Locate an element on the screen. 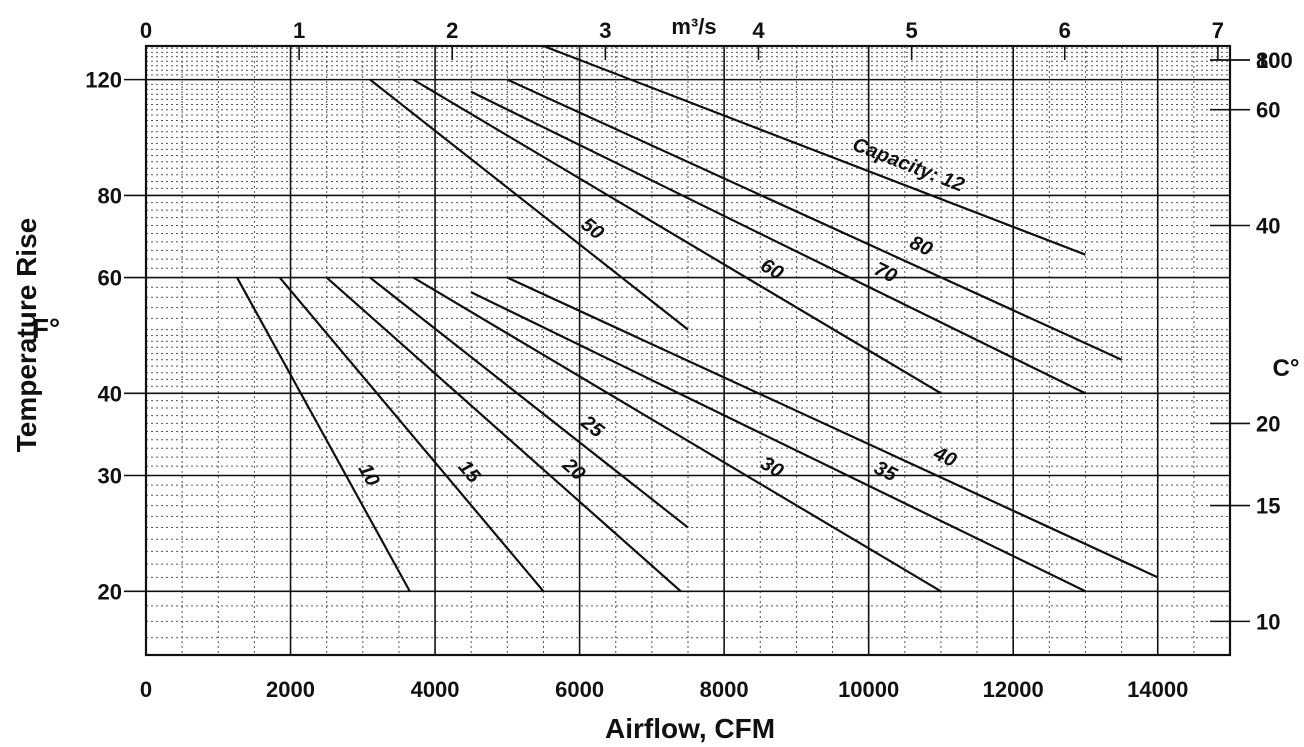 The height and width of the screenshot is (747, 1304). top-tick-label: 6 is located at coordinates (1065, 30).